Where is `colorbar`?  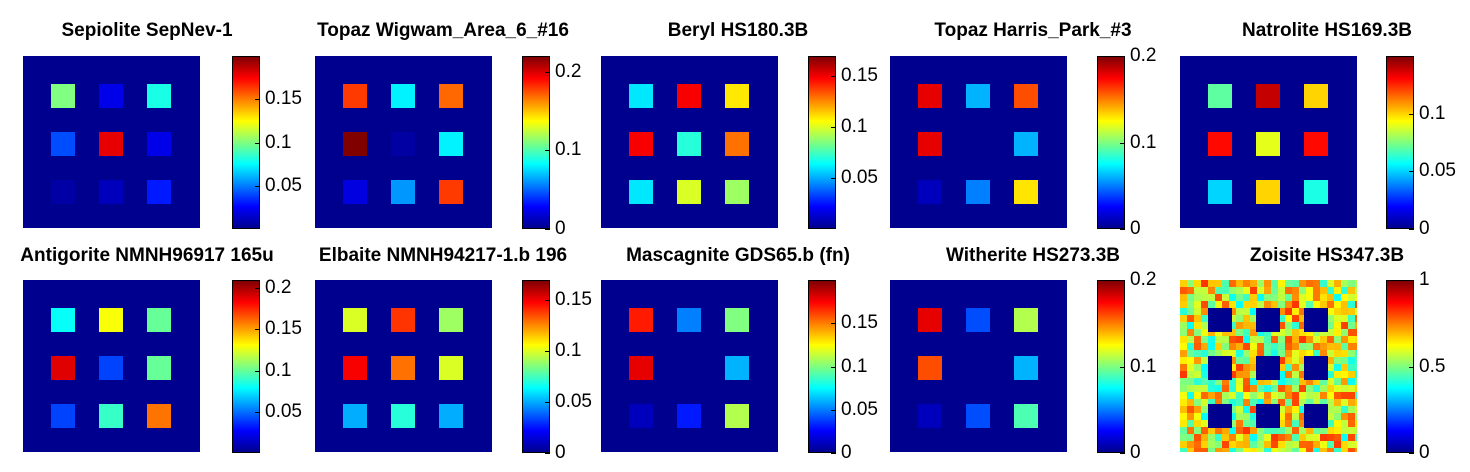 colorbar is located at coordinates (536, 366).